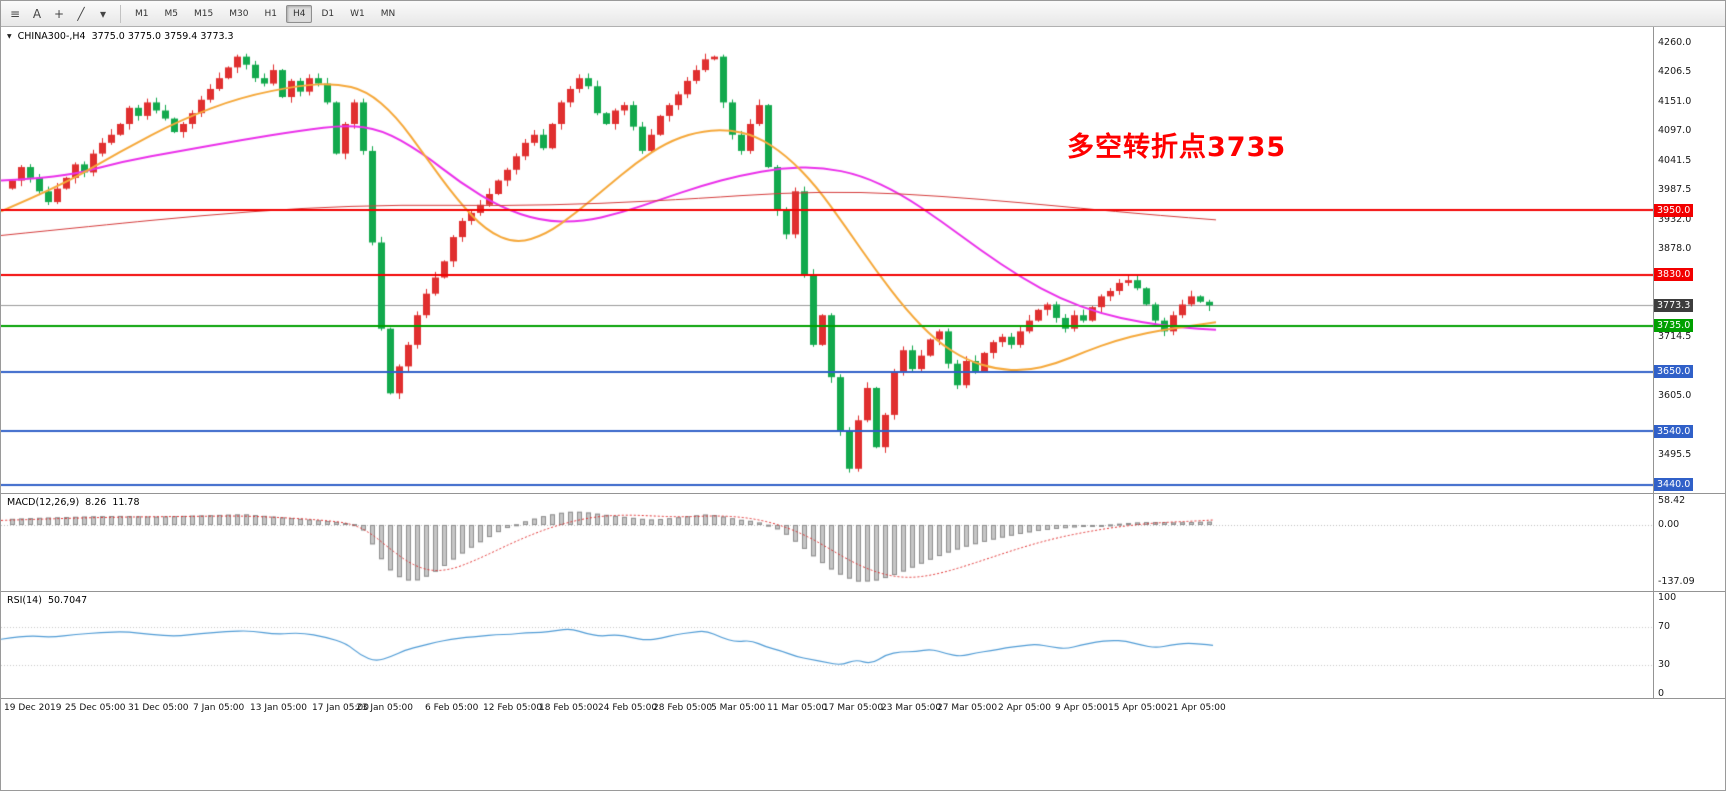 This screenshot has width=1726, height=791. I want to click on time-axis-label: 27 Mar 05:00, so click(967, 708).